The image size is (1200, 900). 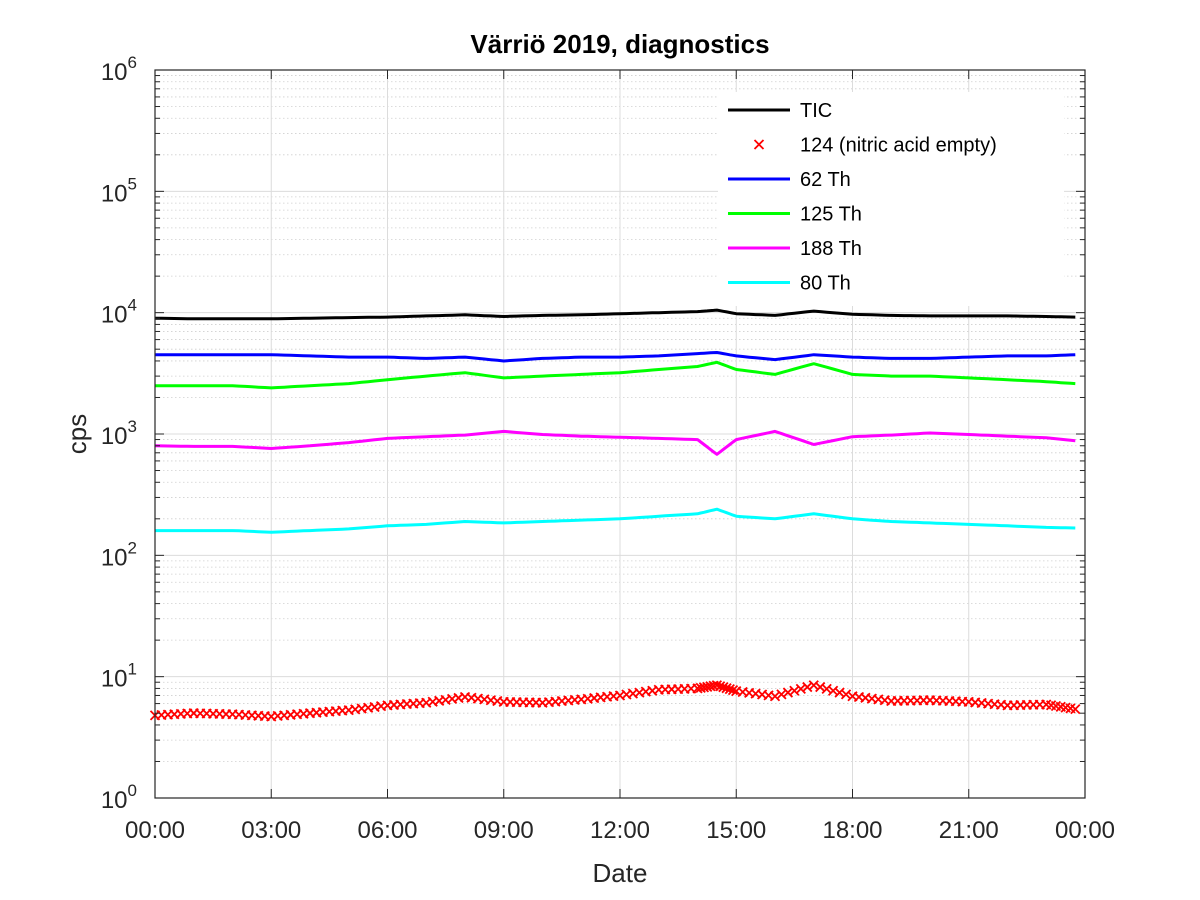 I want to click on y-tick-label: 10⁰, so click(x=119, y=797).